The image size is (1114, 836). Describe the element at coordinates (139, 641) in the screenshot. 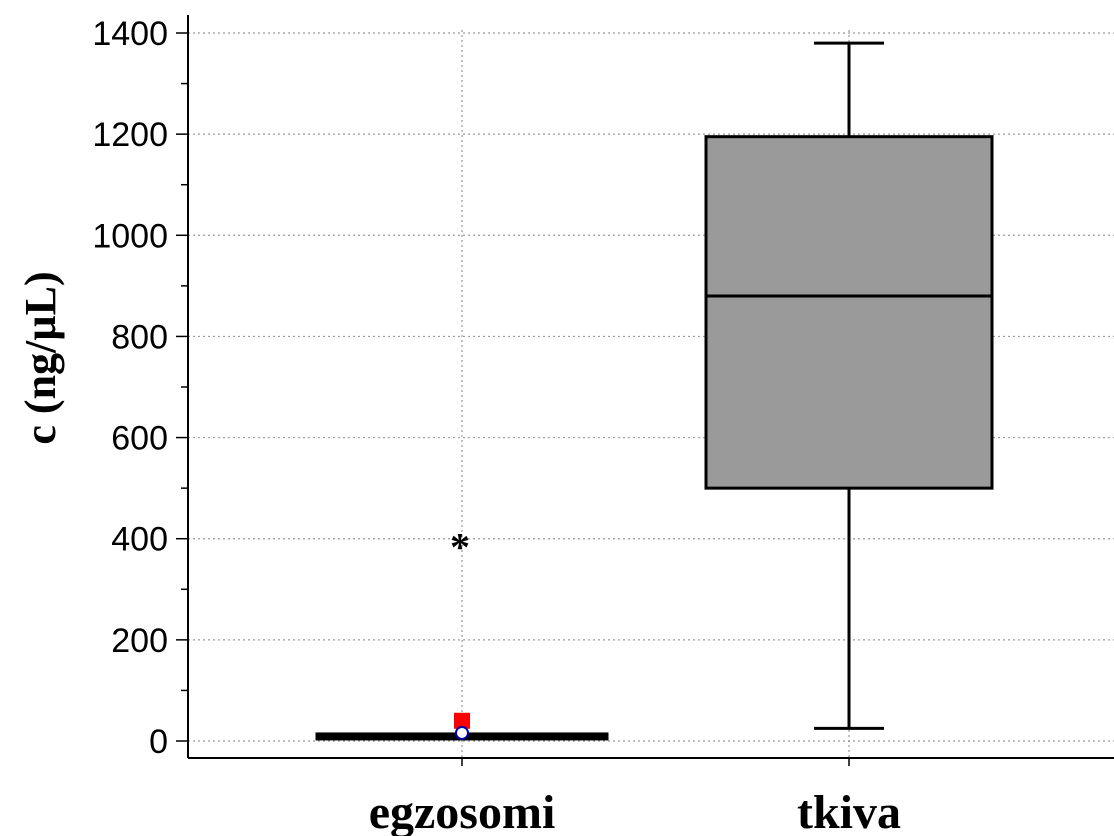

I see `y-tick-label: 200` at that location.